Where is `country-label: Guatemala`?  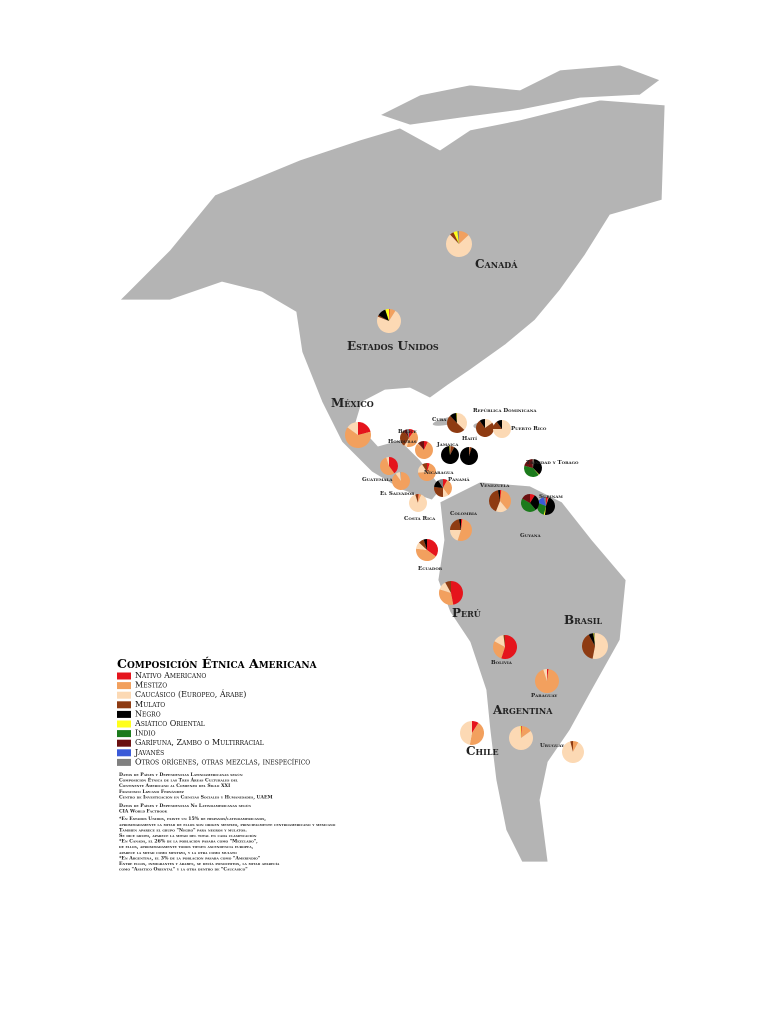
country-label: Guatemala is located at coordinates (377, 480).